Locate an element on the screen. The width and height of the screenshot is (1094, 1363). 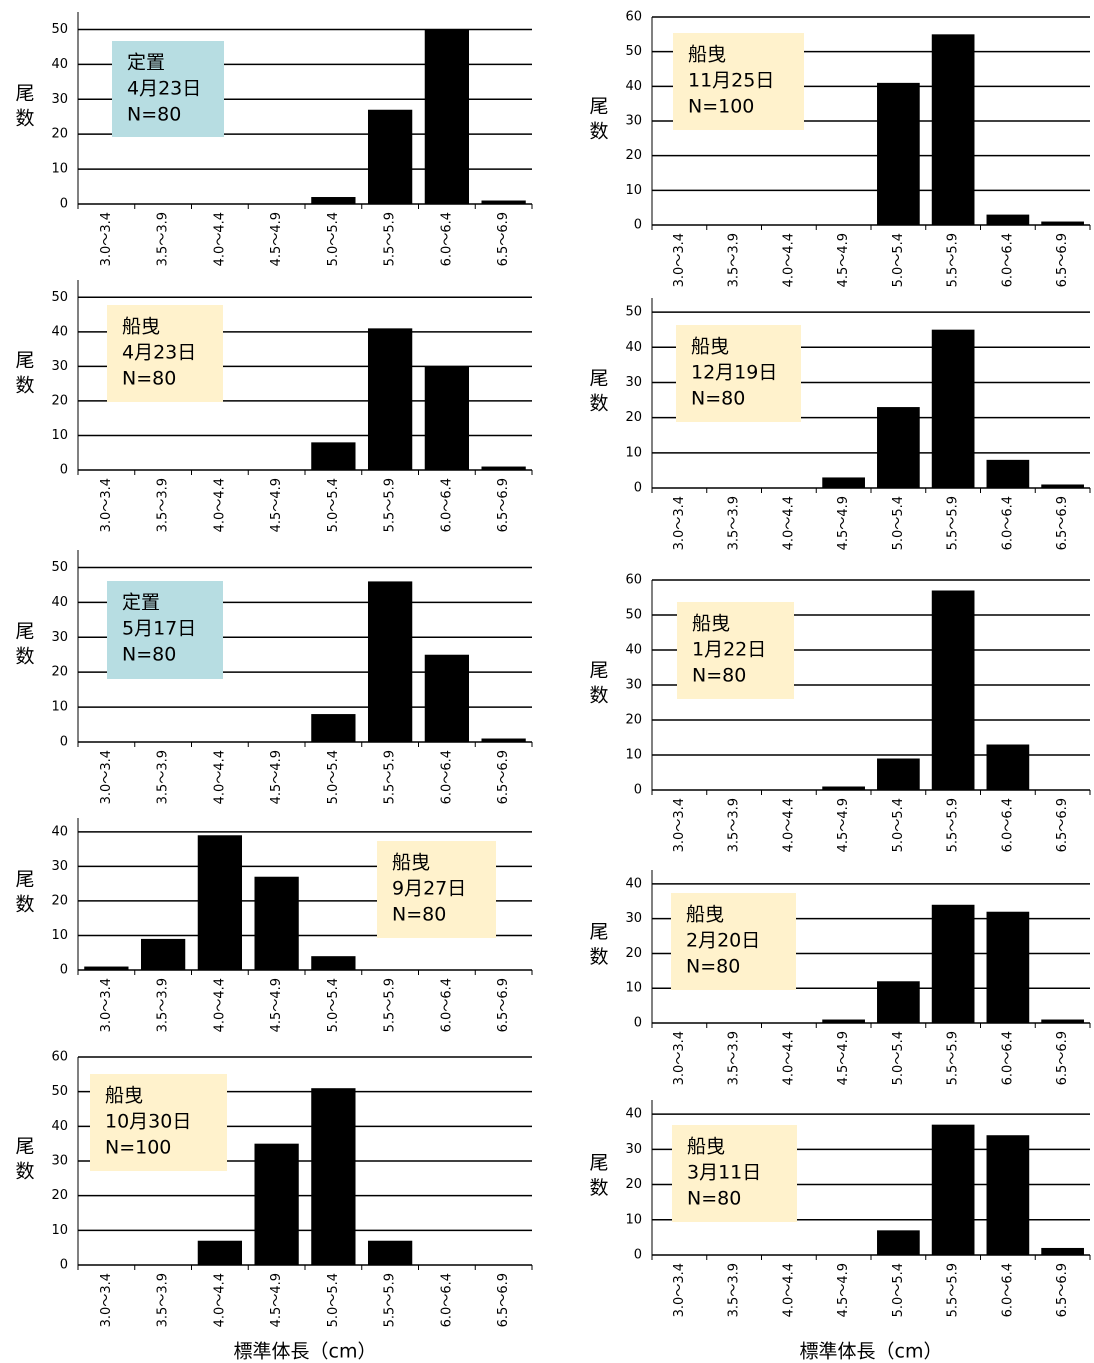
annotation-text: 4月23日 is located at coordinates (164, 89).